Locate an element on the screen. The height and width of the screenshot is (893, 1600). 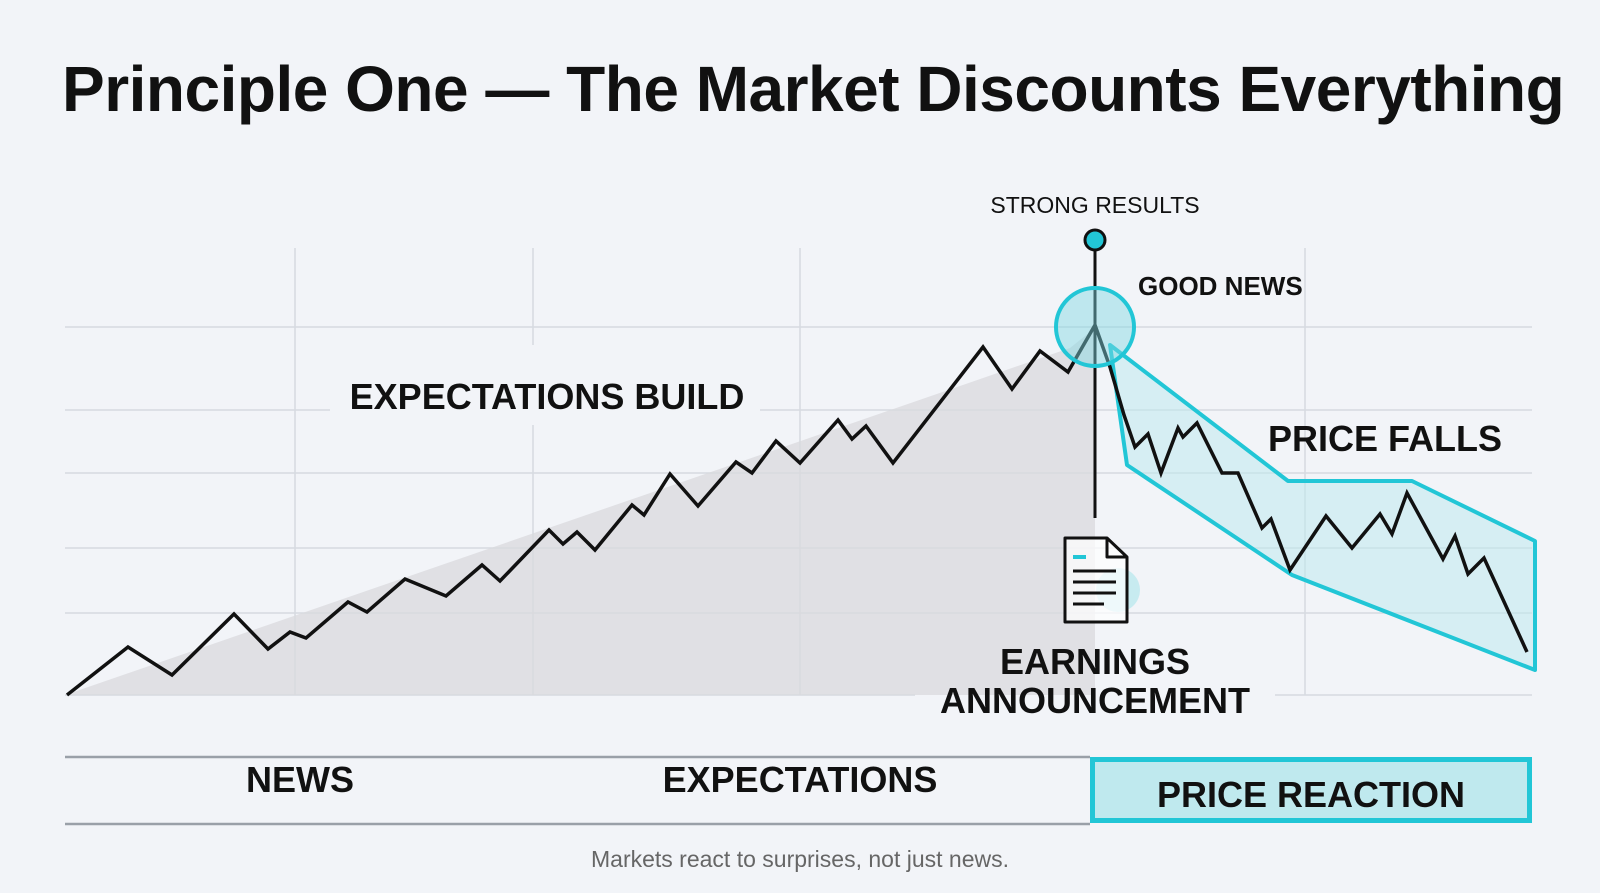
downtrend-channel is located at coordinates (1322, 507).